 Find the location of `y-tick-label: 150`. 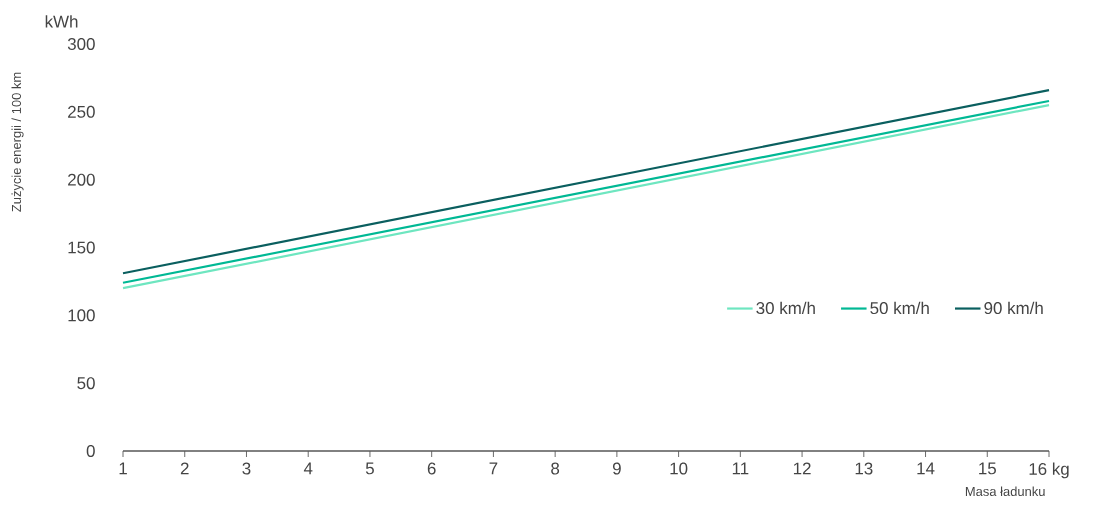

y-tick-label: 150 is located at coordinates (81, 247).